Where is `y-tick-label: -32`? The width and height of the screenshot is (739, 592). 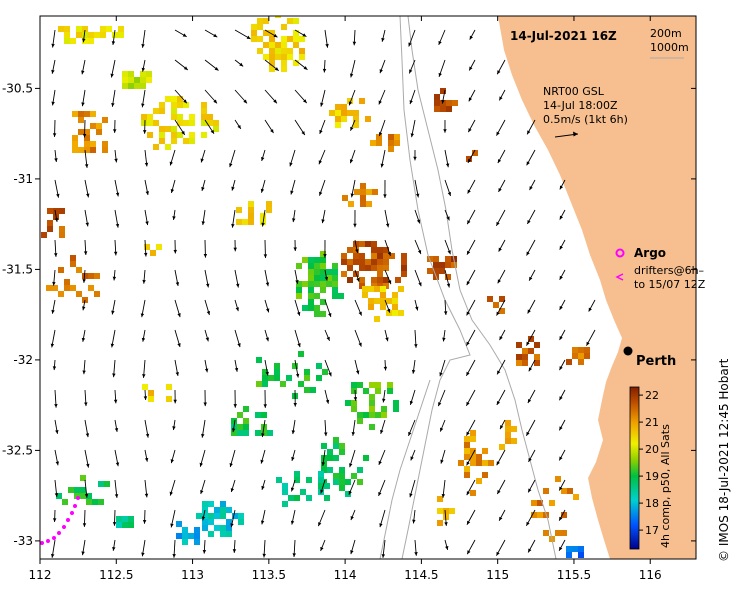 y-tick-label: -32 is located at coordinates (23, 360).